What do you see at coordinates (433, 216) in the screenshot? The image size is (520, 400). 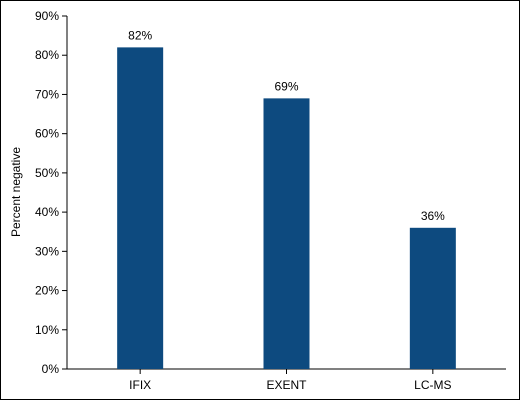 I see `data-label: 36%` at bounding box center [433, 216].